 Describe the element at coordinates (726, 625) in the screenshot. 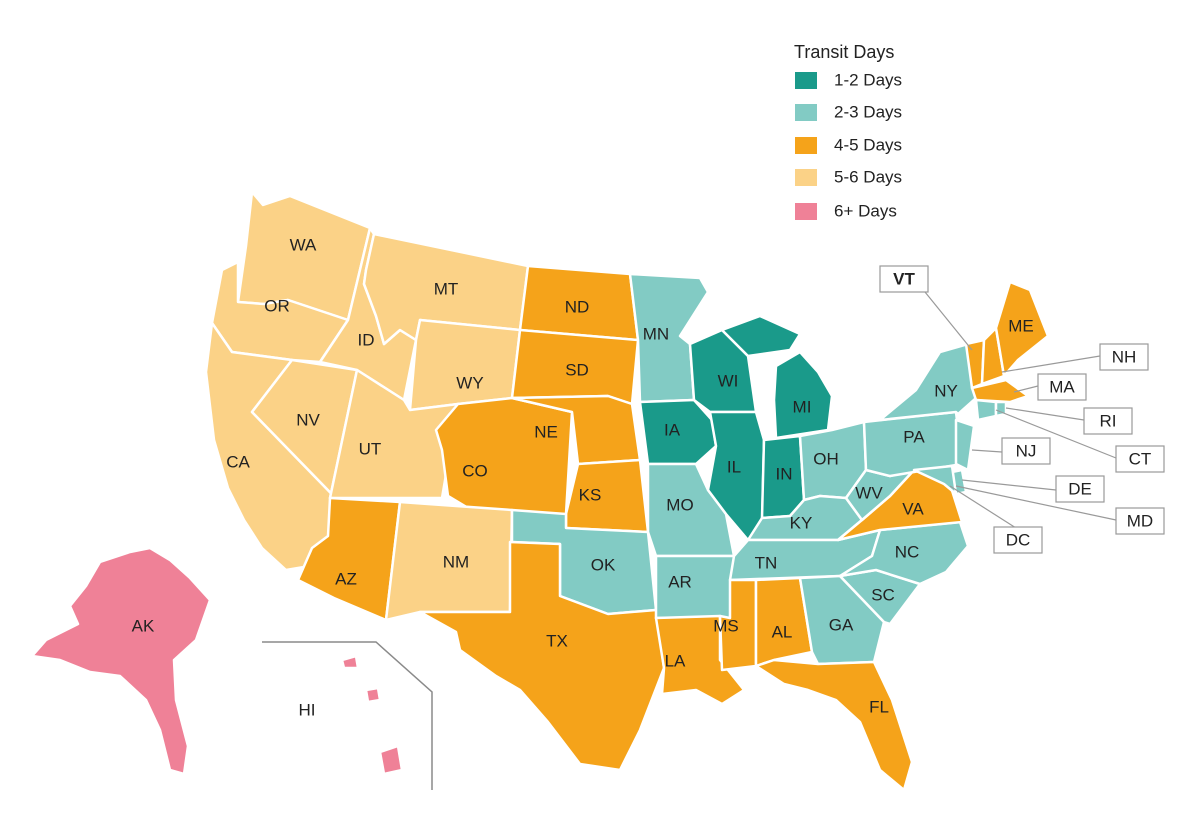

I see `label-ms: MS` at that location.